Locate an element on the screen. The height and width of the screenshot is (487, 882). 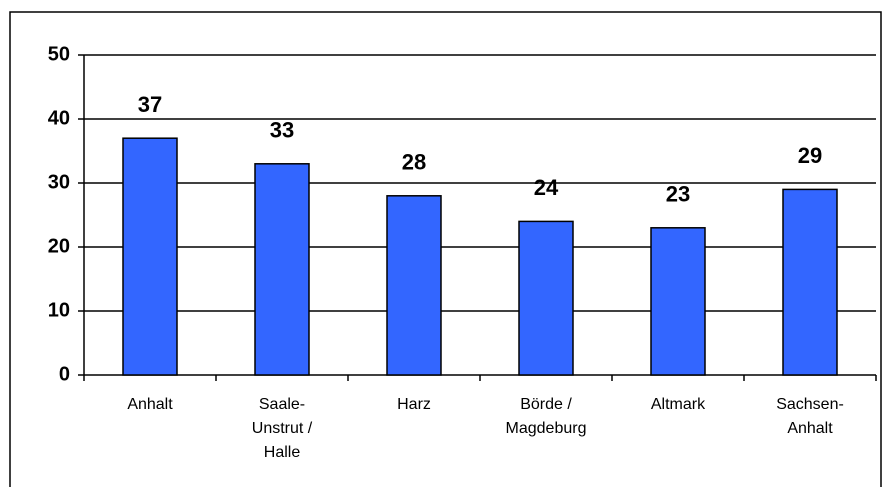
x-tick-label: Sachsen- Anhalt is located at coordinates (810, 416).